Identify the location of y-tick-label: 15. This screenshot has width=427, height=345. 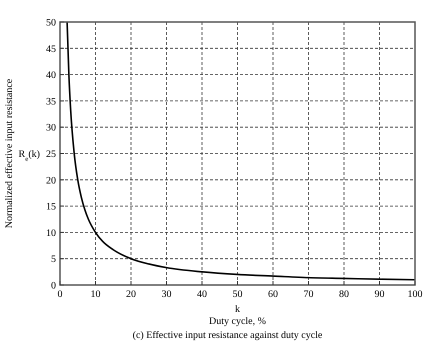
(51, 207).